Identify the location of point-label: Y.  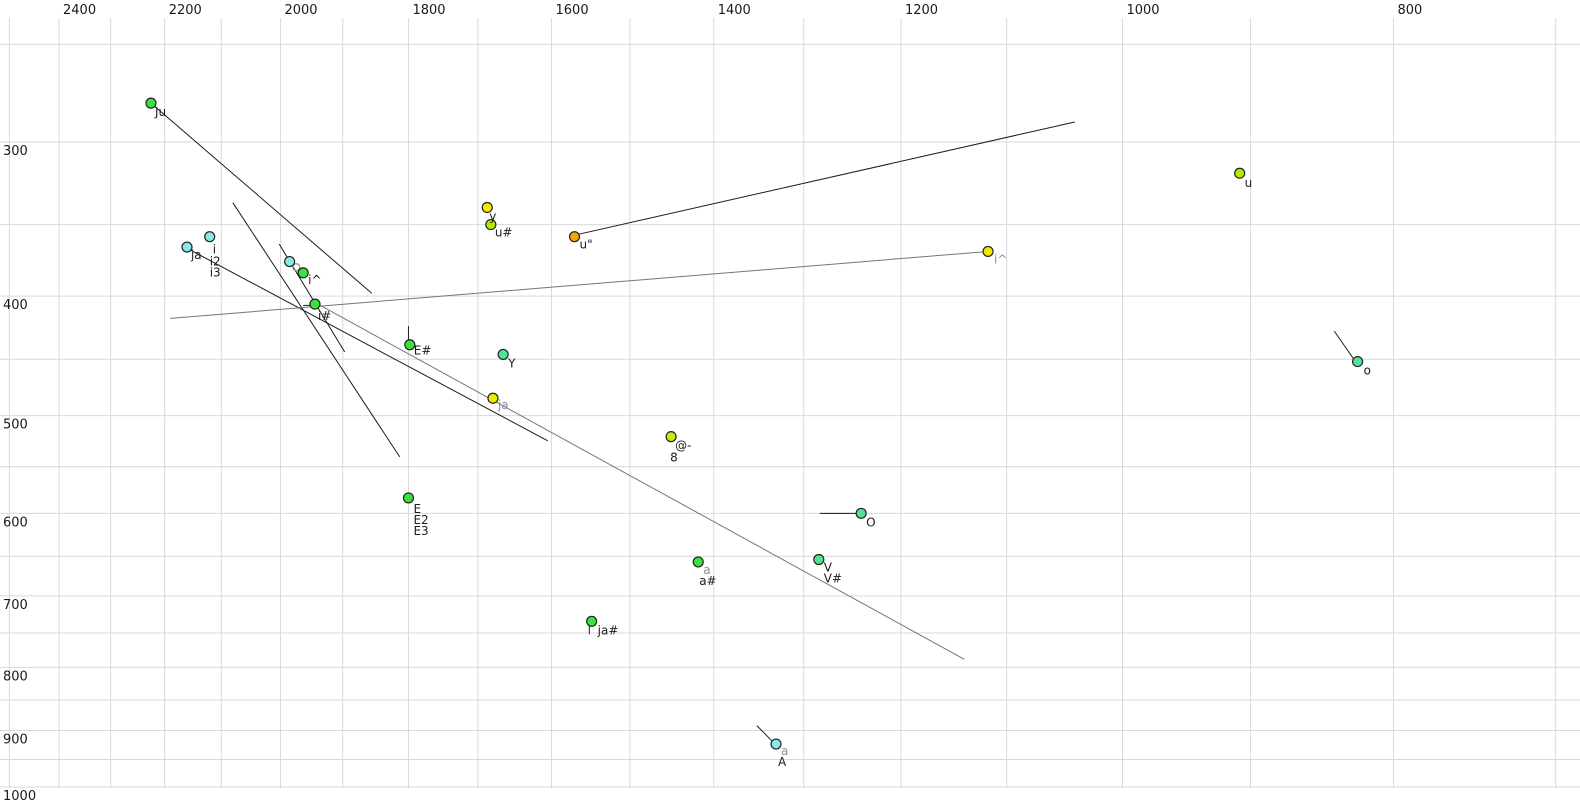
(511, 363).